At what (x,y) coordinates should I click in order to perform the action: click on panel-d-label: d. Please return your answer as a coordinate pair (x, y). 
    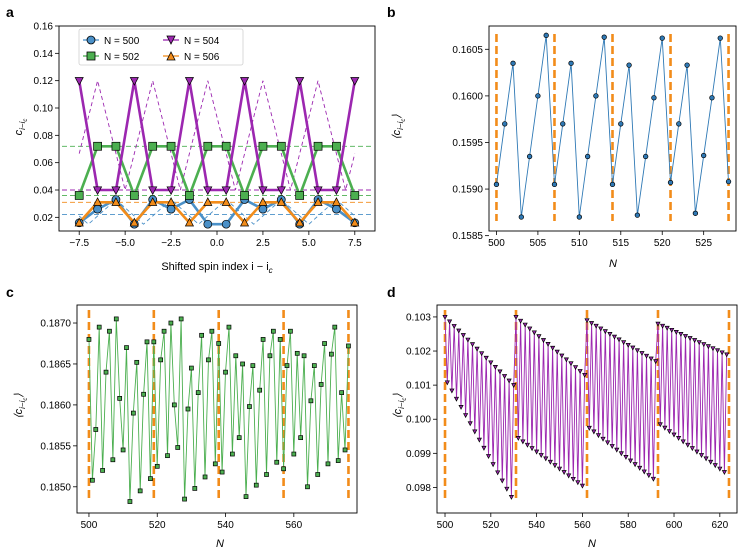
    Looking at the image, I should click on (391, 292).